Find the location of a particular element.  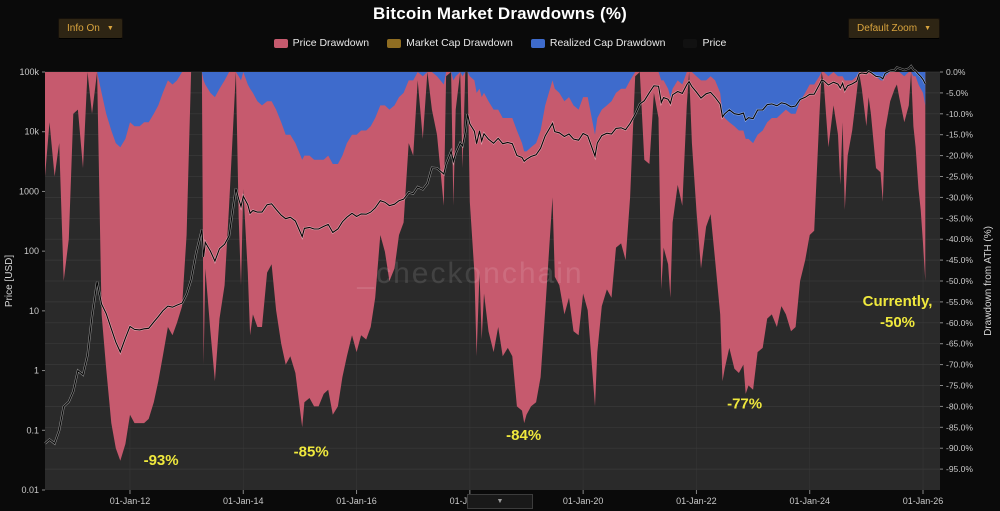

x-tick-label: 01-Jan-24 is located at coordinates (809, 501).